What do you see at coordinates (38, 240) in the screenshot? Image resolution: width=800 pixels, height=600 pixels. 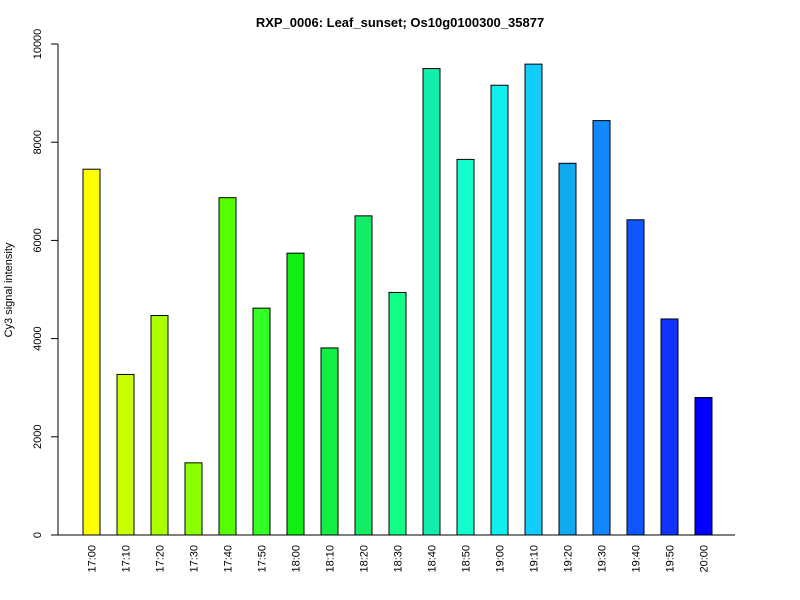 I see `y-tick-label: 6000` at bounding box center [38, 240].